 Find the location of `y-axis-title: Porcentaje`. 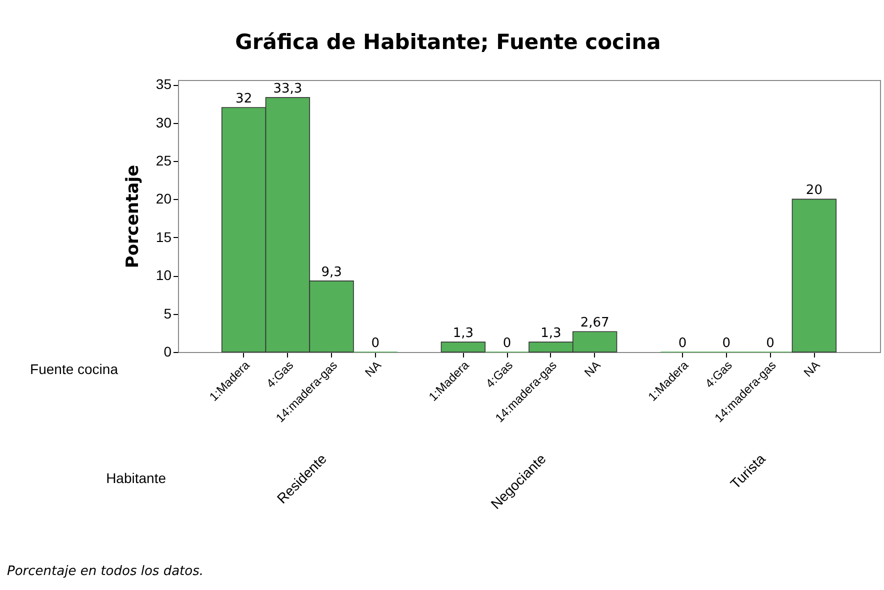

y-axis-title: Porcentaje is located at coordinates (132, 216).